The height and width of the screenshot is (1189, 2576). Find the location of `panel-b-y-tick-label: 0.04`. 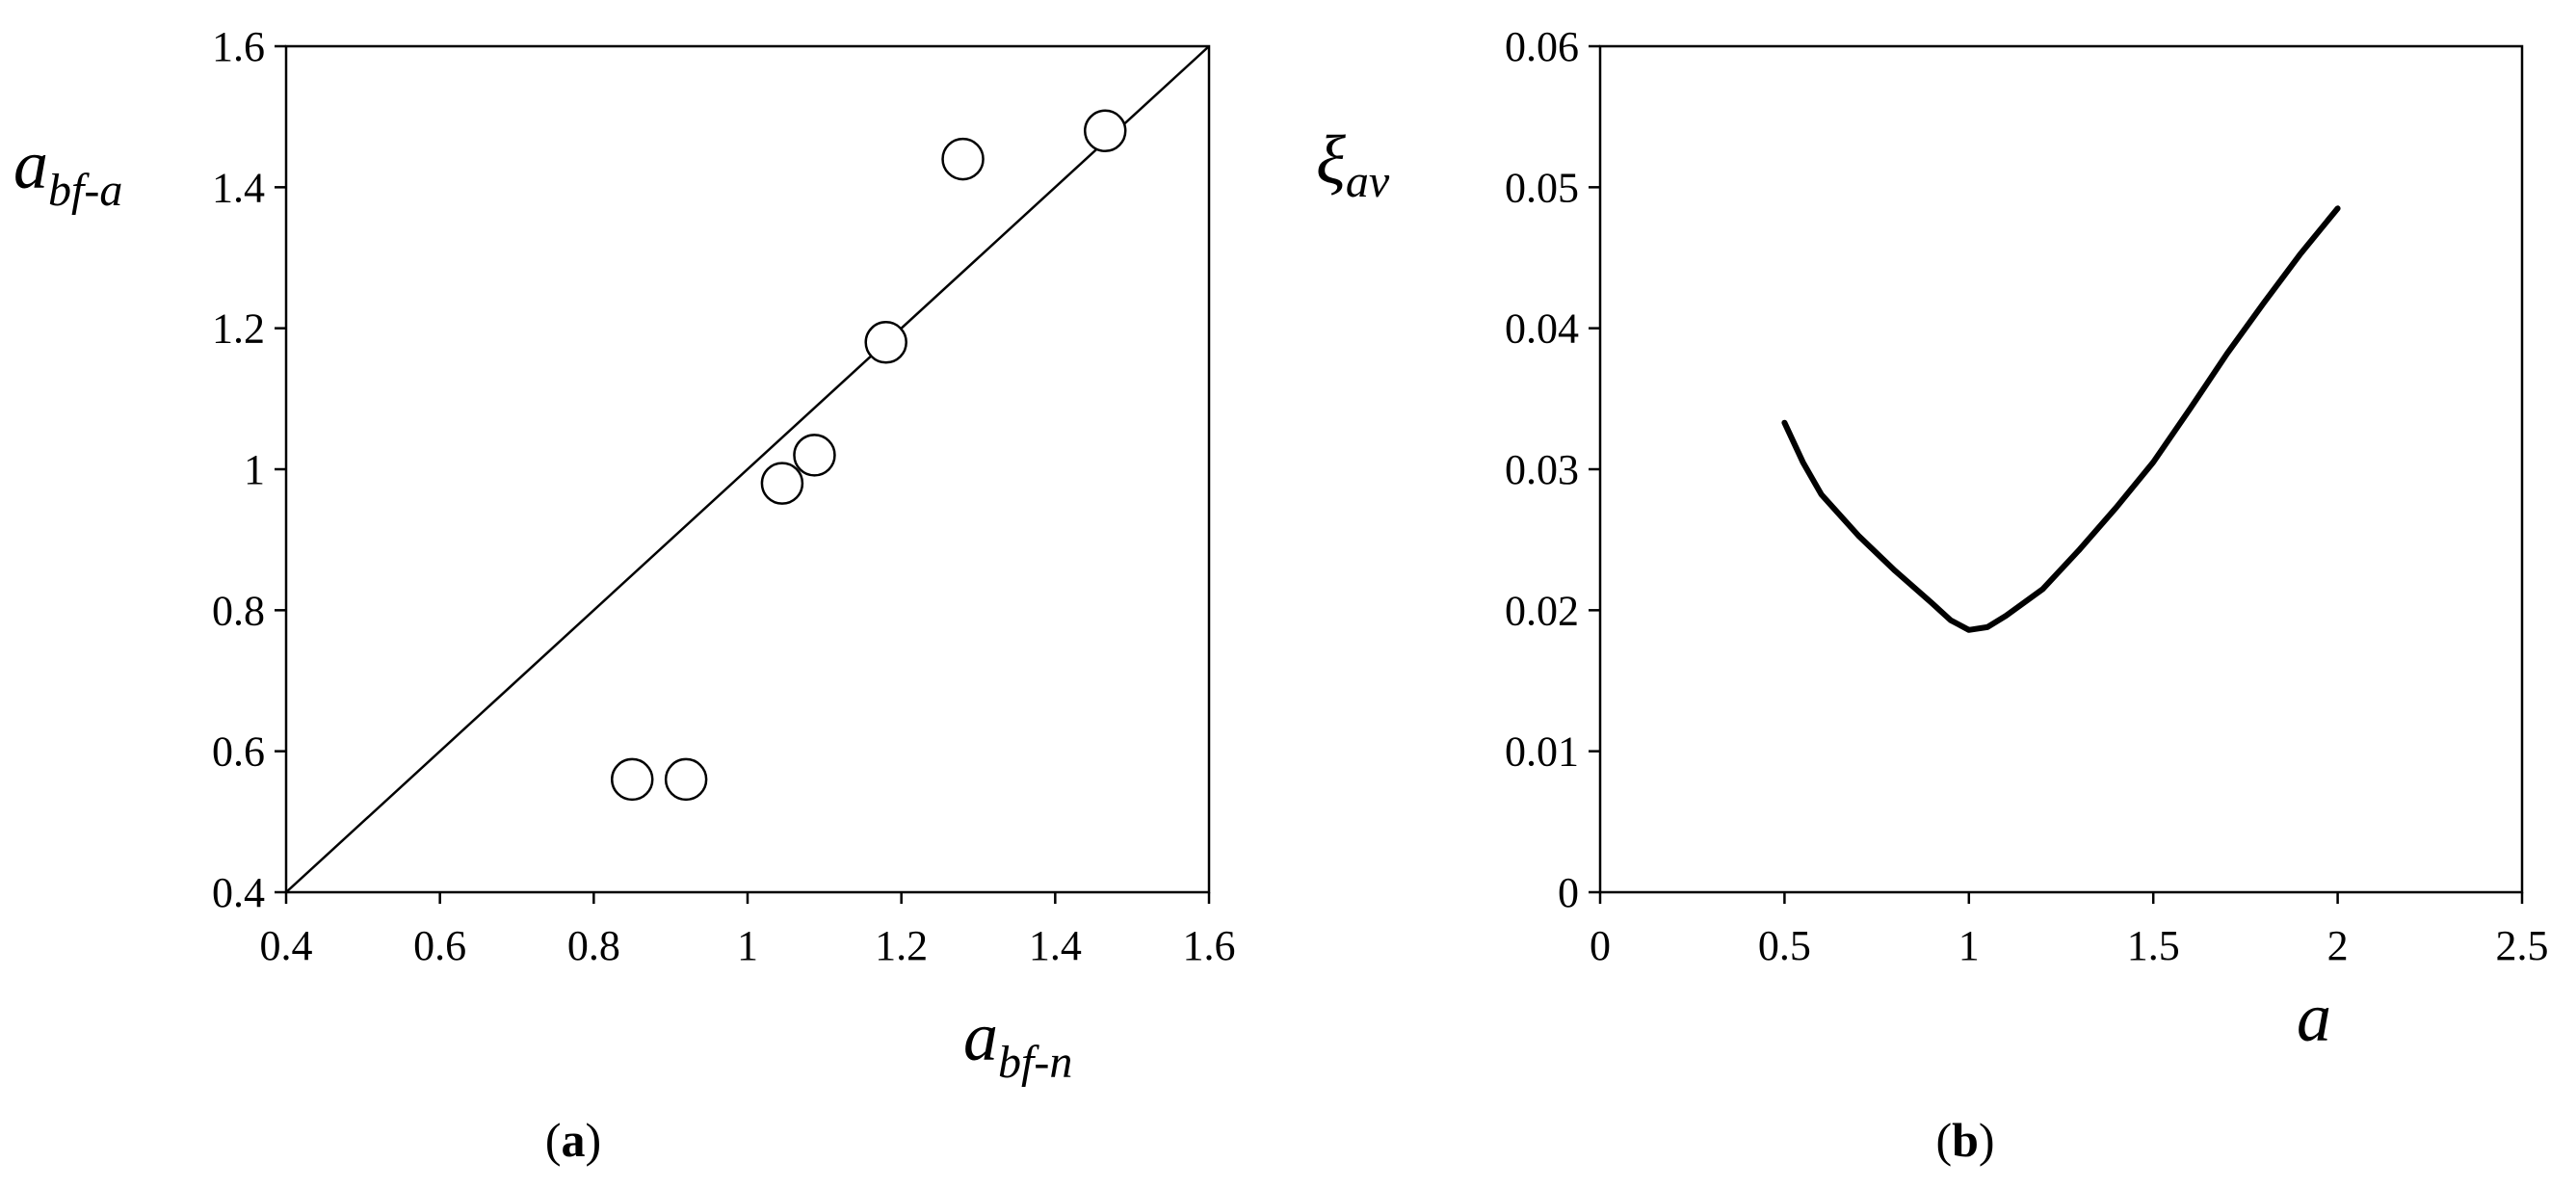

panel-b-y-tick-label: 0.04 is located at coordinates (1542, 329).